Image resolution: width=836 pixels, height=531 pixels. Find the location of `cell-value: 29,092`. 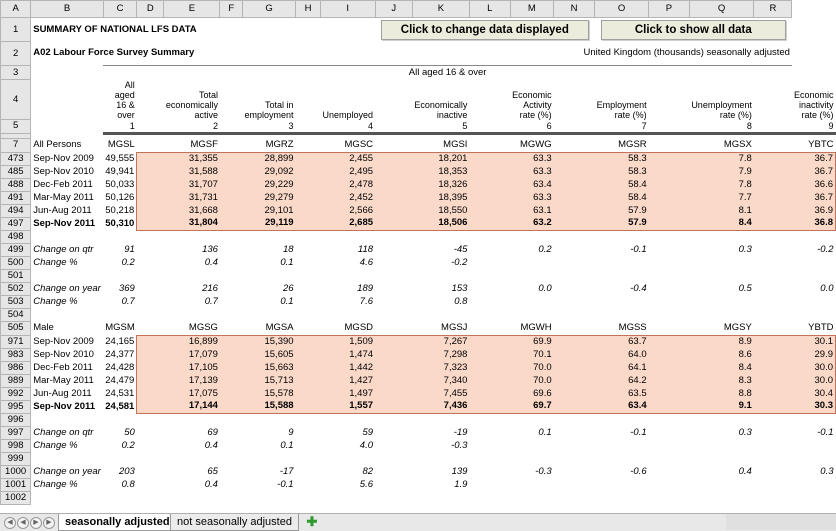

cell-value: 29,092 is located at coordinates (269, 171).